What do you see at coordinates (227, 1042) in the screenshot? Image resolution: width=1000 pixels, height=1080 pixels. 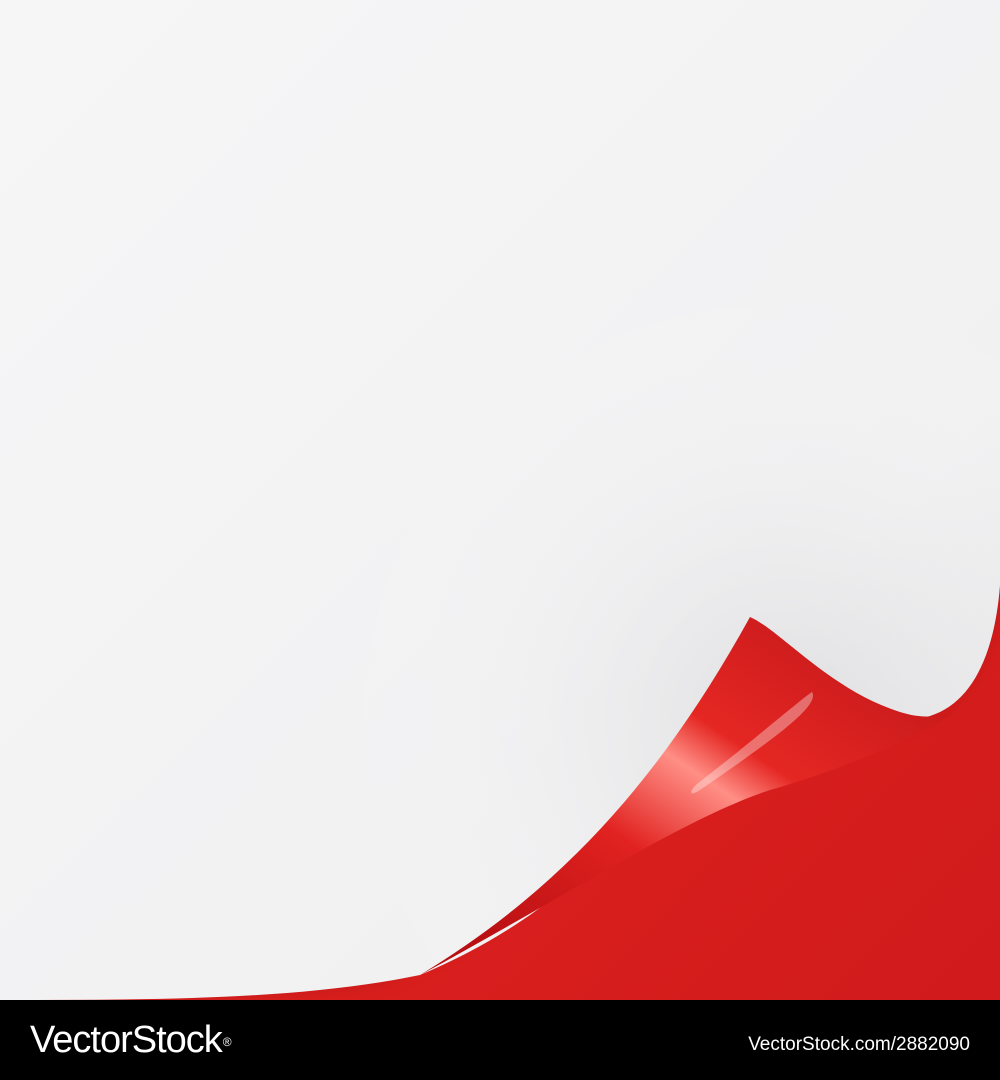 I see `registered-mark: ®` at bounding box center [227, 1042].